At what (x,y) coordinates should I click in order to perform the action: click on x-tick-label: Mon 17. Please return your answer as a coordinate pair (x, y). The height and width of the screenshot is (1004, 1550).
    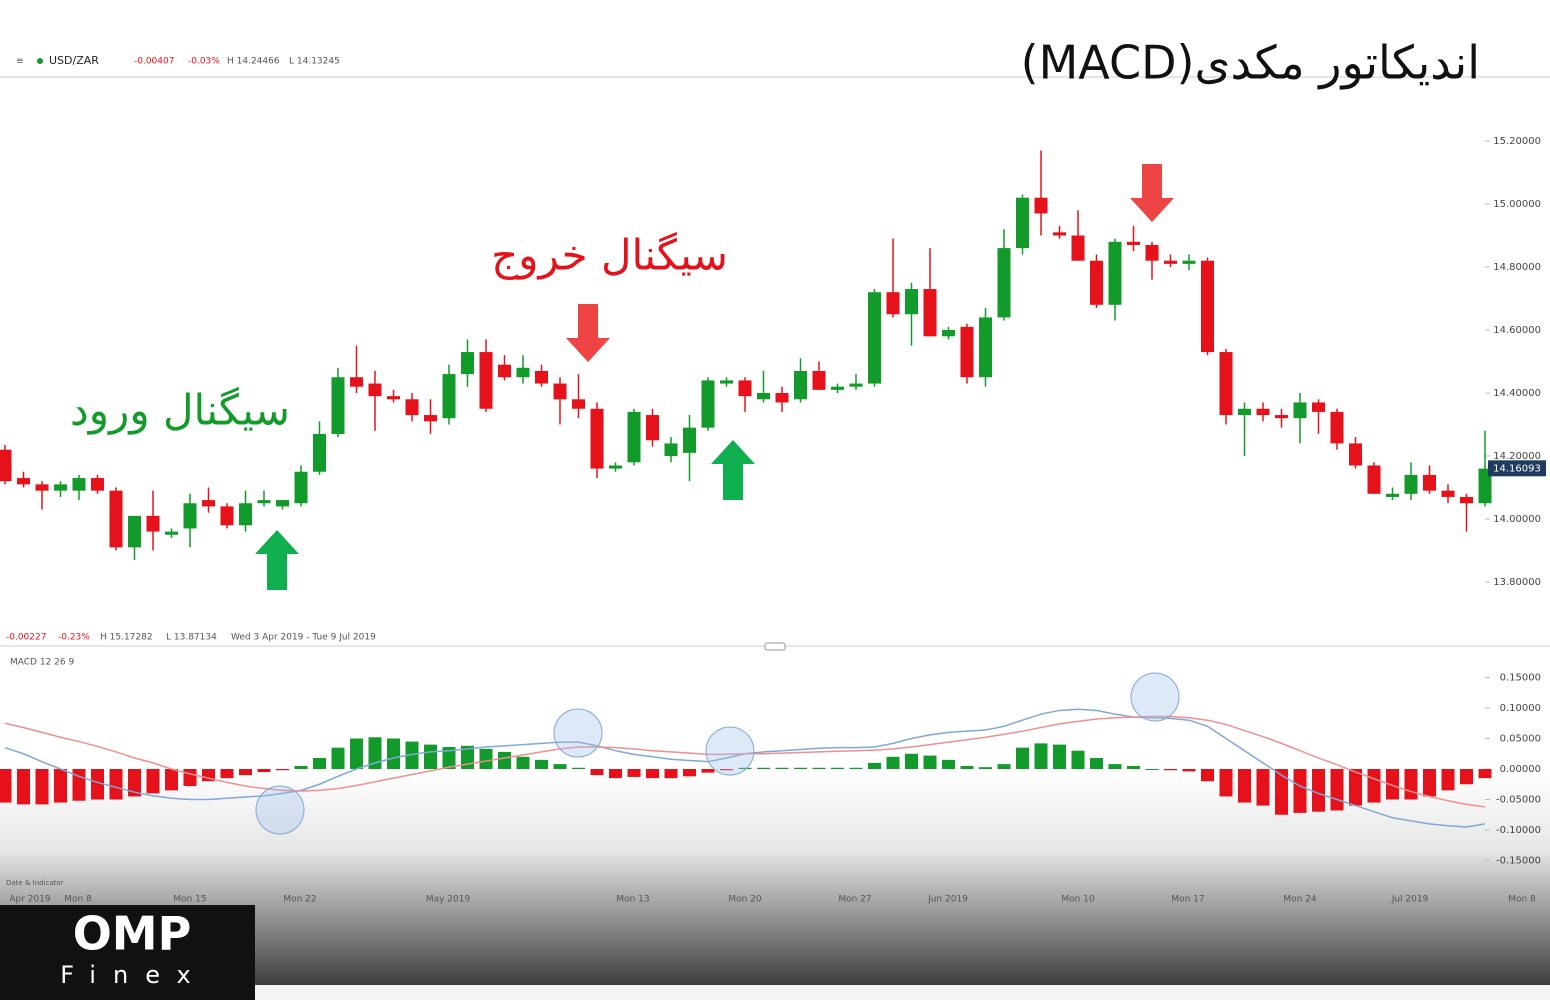
    Looking at the image, I should click on (1187, 900).